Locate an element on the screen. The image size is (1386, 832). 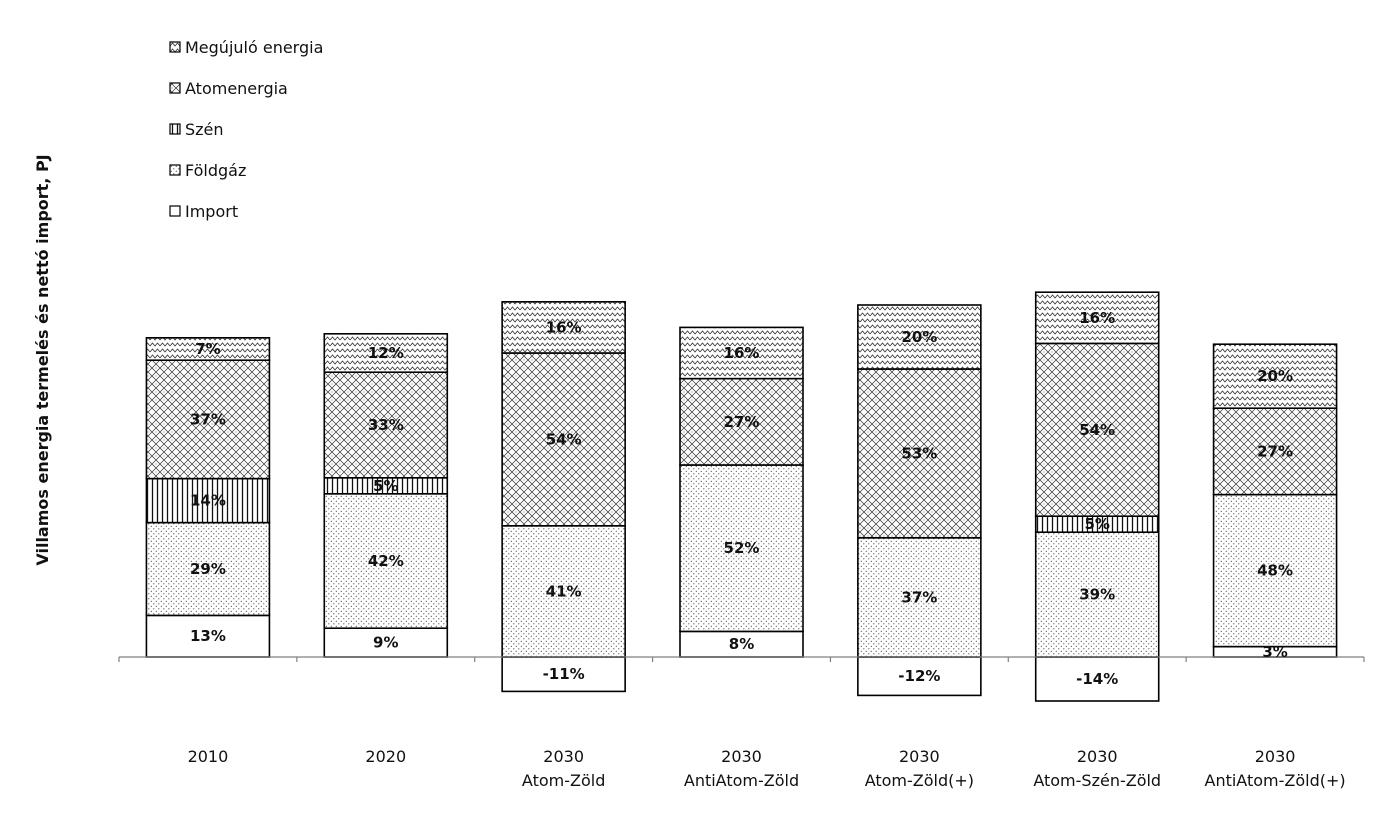
bar-segment-foldgaz-2010 is located at coordinates (208, 569).